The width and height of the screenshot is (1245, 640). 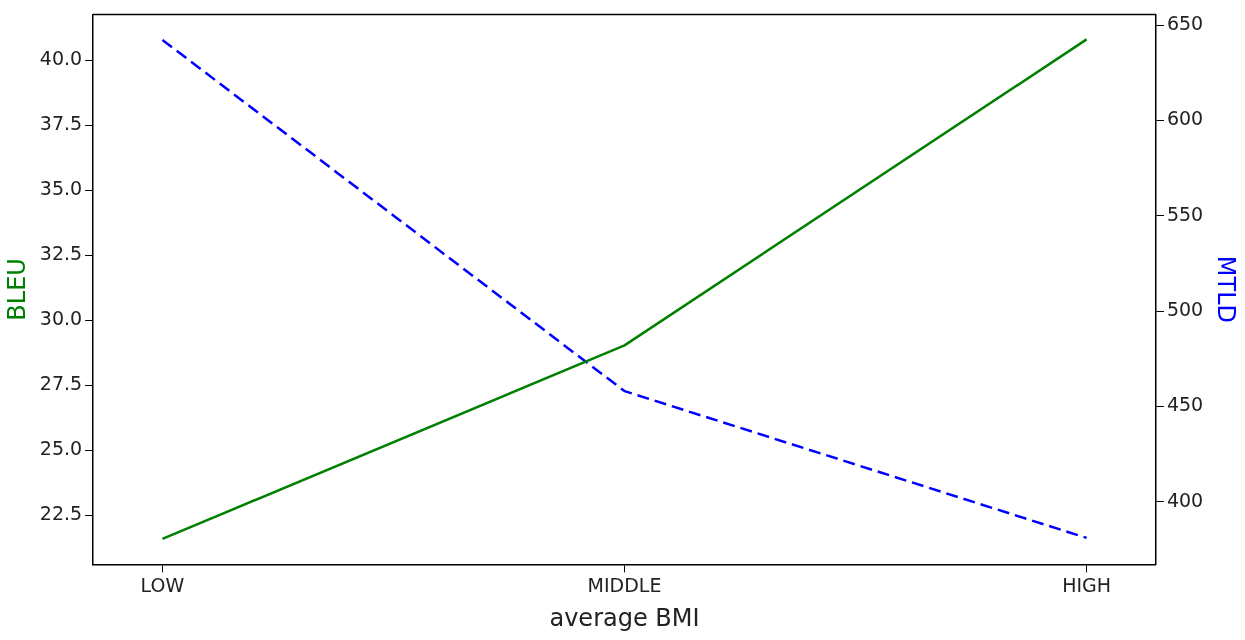 What do you see at coordinates (624, 584) in the screenshot?
I see `x-tick-label: MIDDLE` at bounding box center [624, 584].